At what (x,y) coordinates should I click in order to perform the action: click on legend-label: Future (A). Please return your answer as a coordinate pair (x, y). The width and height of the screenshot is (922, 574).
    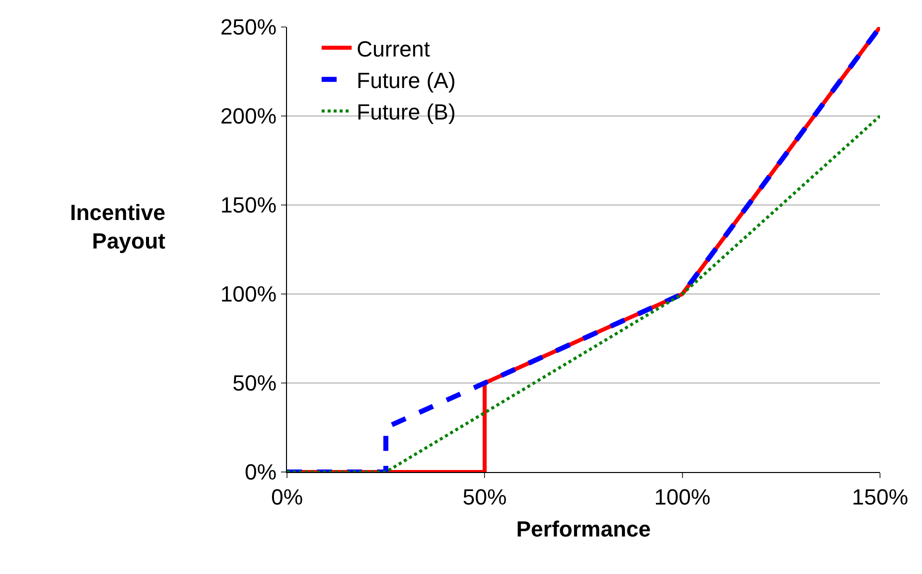
    Looking at the image, I should click on (406, 80).